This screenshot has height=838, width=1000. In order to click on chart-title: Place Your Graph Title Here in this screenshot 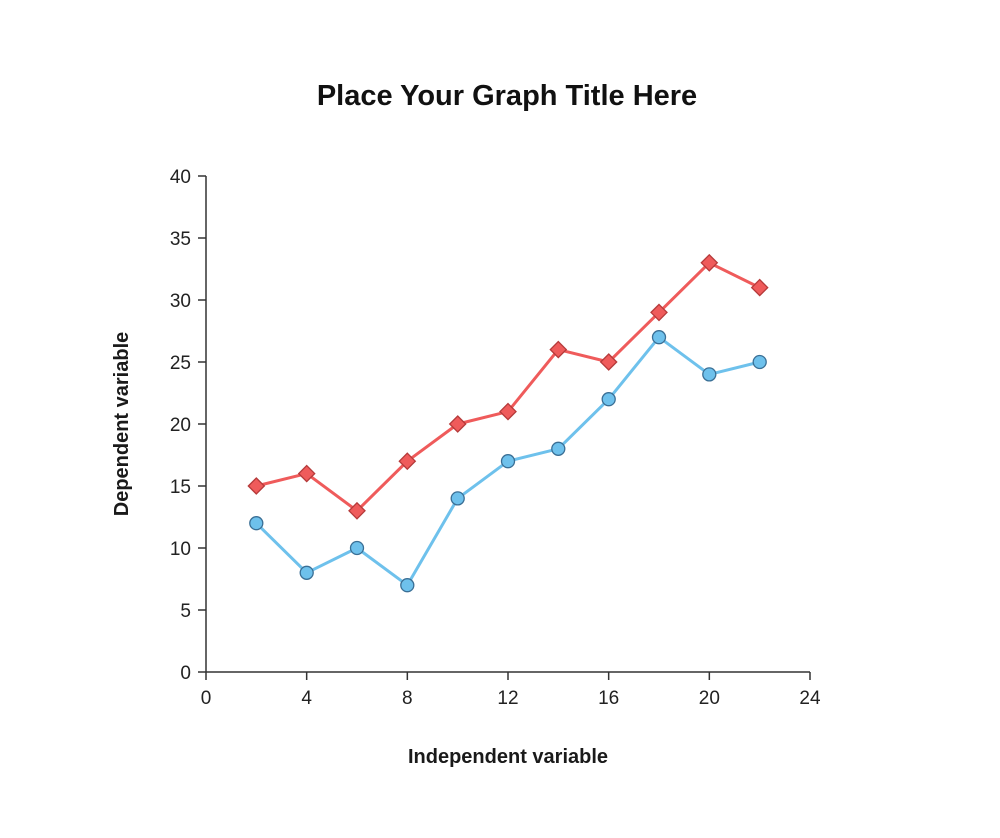, I will do `click(507, 96)`.